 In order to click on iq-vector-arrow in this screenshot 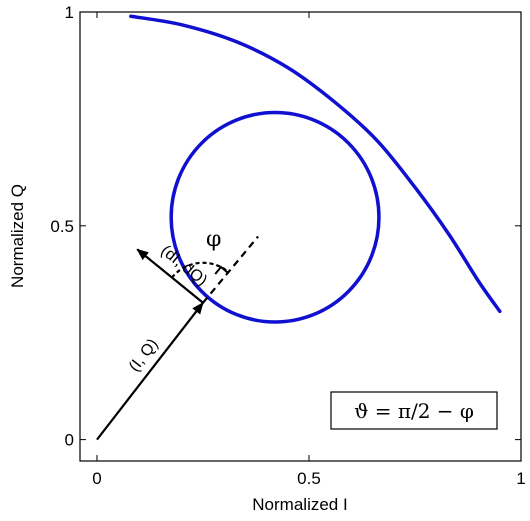, I will do `click(150, 371)`.